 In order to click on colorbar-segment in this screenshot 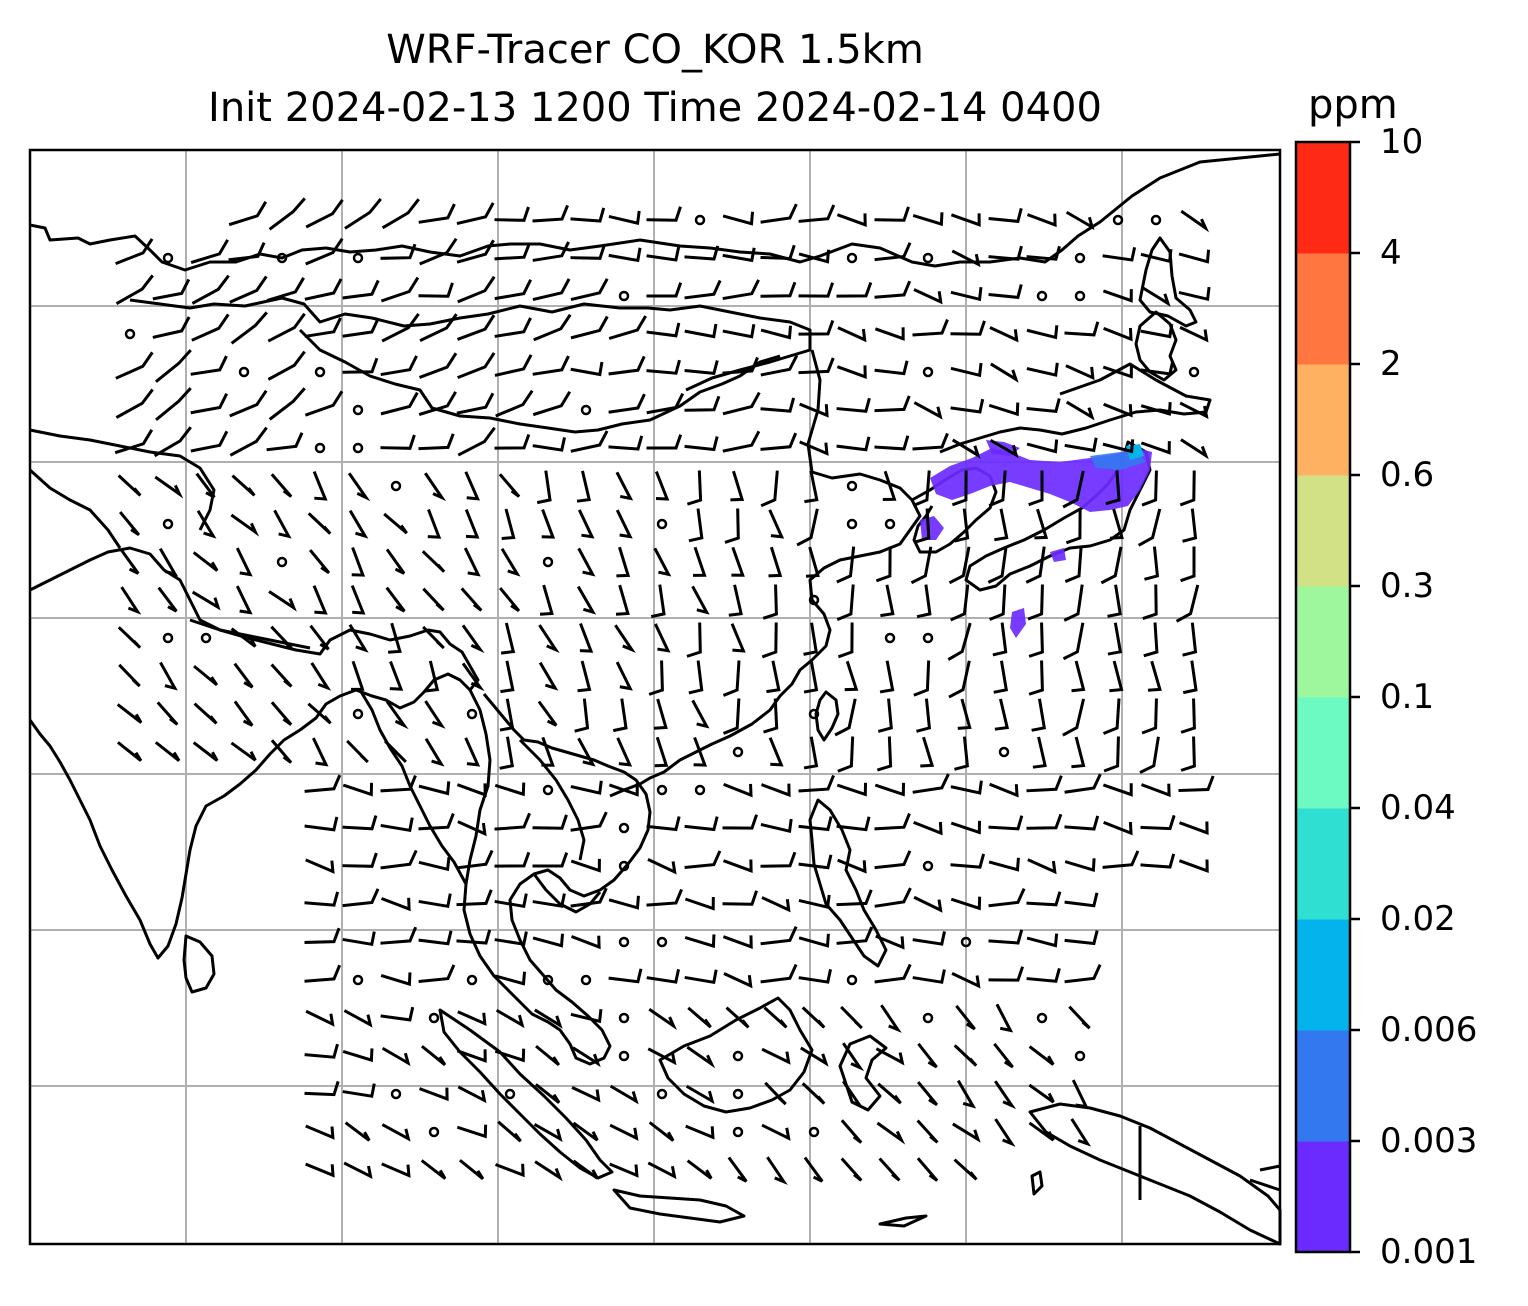, I will do `click(1323, 198)`.